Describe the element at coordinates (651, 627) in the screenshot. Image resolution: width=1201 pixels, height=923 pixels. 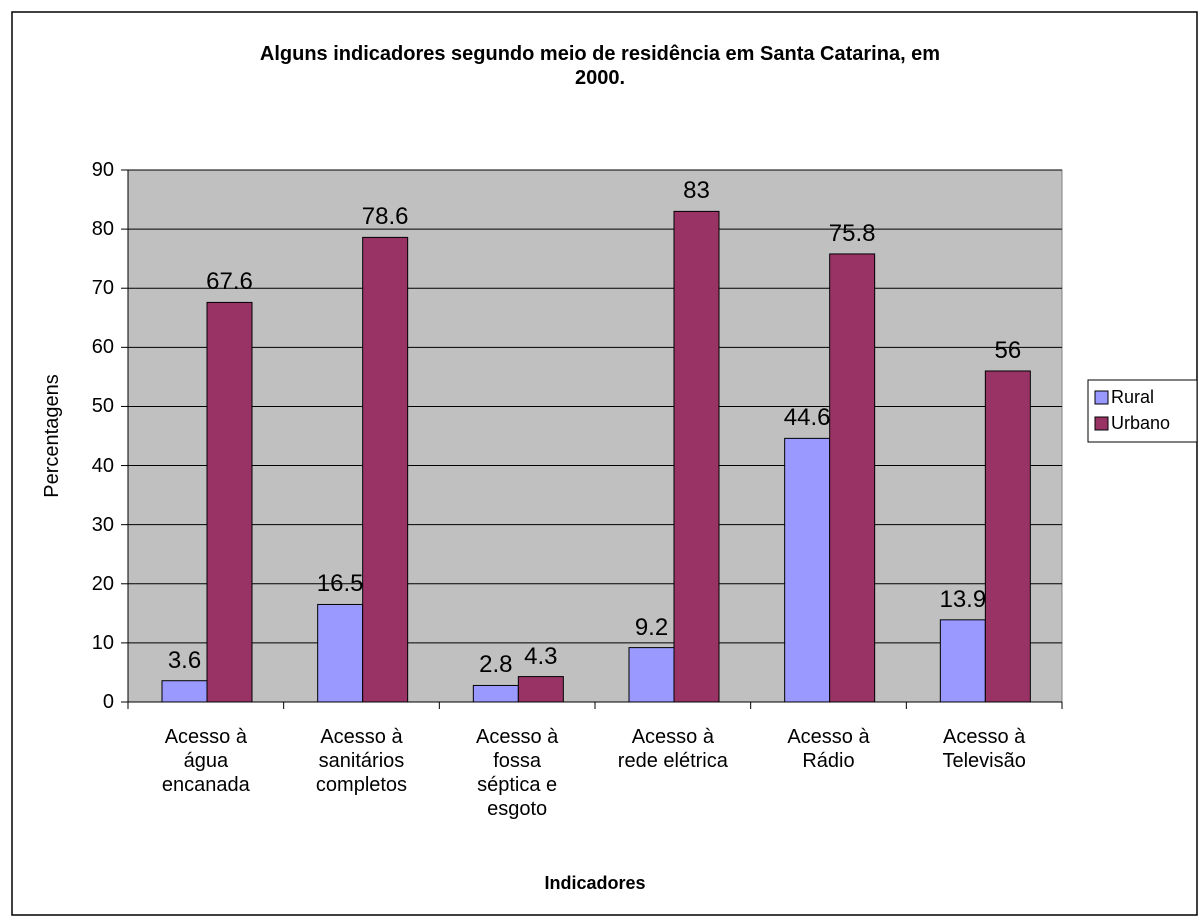
I see `value-label: 9.2` at that location.